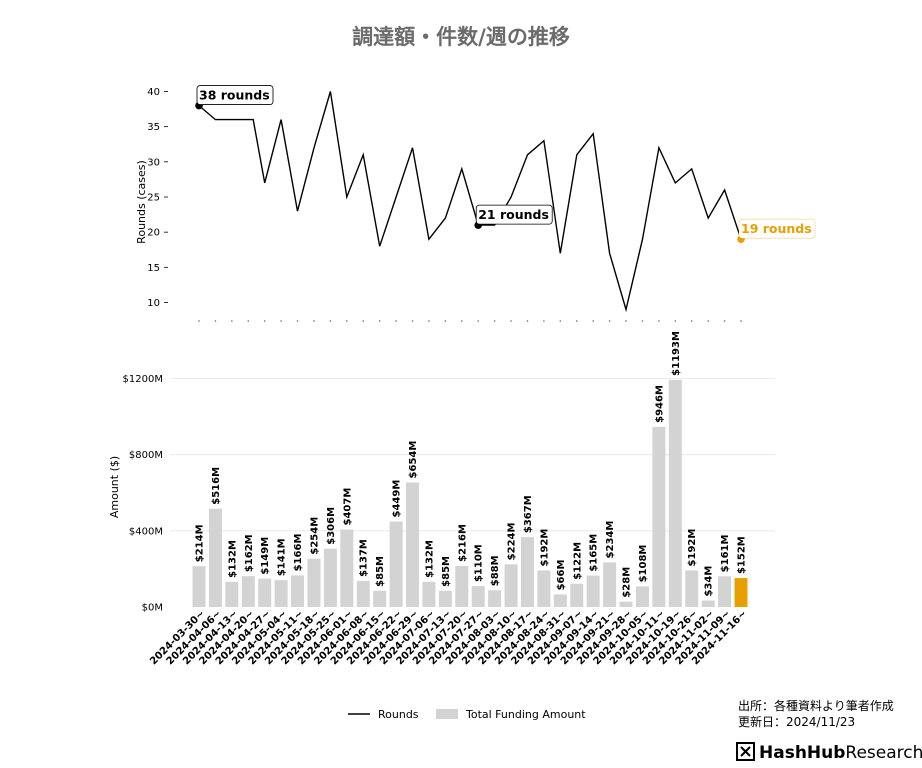 This screenshot has width=922, height=768. What do you see at coordinates (725, 554) in the screenshot?
I see `funding-bar-value-label: $161M` at bounding box center [725, 554].